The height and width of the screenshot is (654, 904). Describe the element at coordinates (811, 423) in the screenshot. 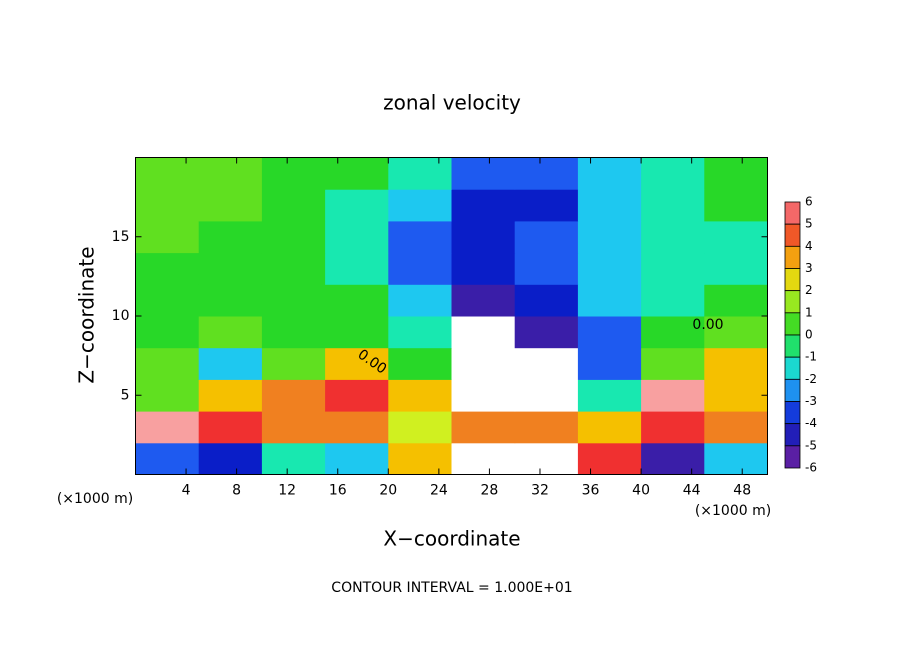

I see `colorbar-label: -4` at that location.